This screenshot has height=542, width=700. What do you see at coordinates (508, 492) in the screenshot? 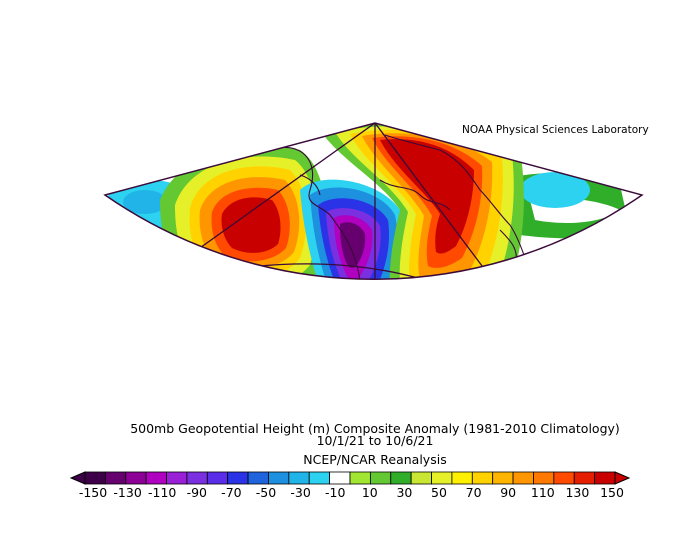
I see `colorbar-tick-label: 90` at bounding box center [508, 492].